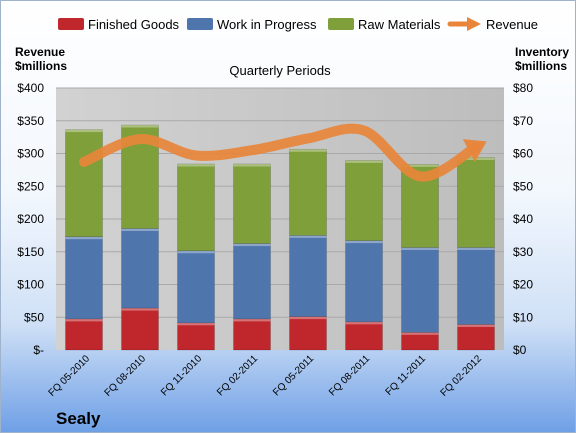 The image size is (576, 433). Describe the element at coordinates (523, 121) in the screenshot. I see `right-tick-label: $70` at that location.